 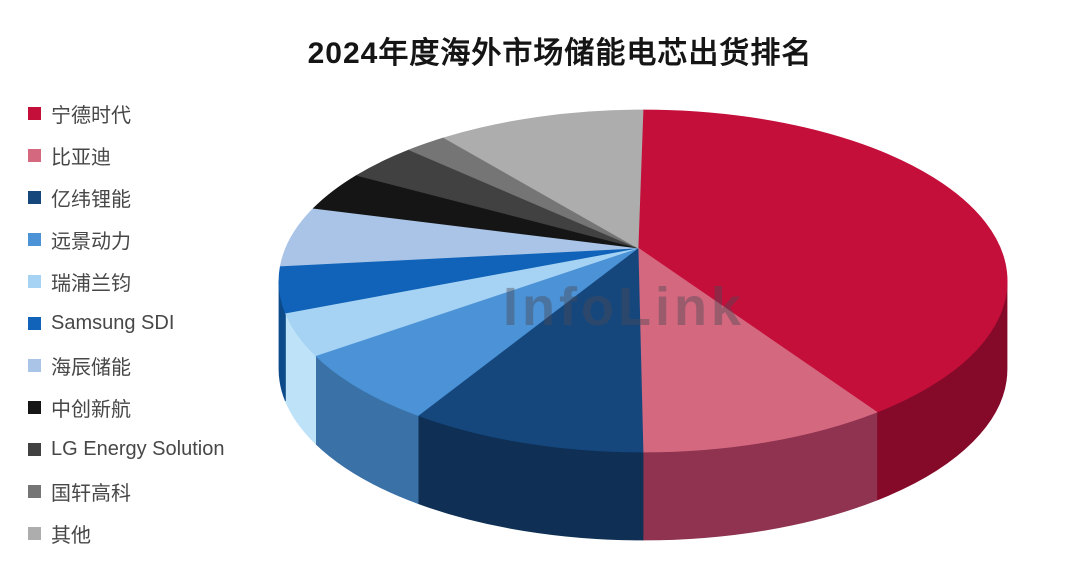 I want to click on legend-item: 中创新航, so click(x=126, y=407).